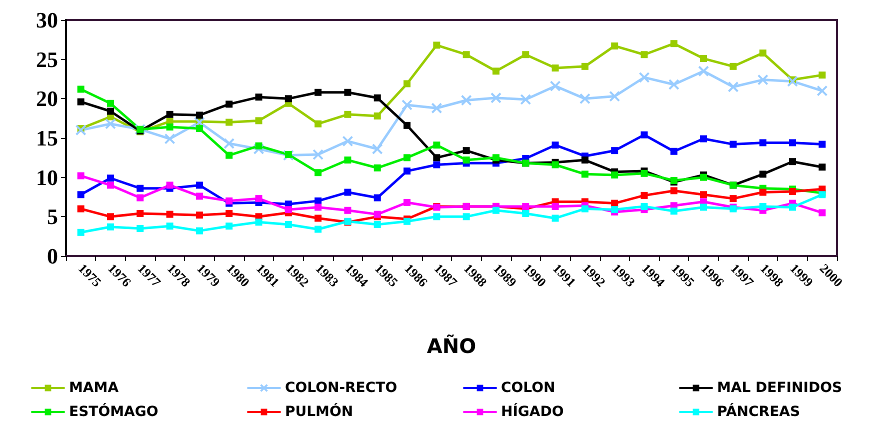 The width and height of the screenshot is (869, 434). What do you see at coordinates (779, 388) in the screenshot?
I see `legend-label: MAL DEFINIDOS` at bounding box center [779, 388].